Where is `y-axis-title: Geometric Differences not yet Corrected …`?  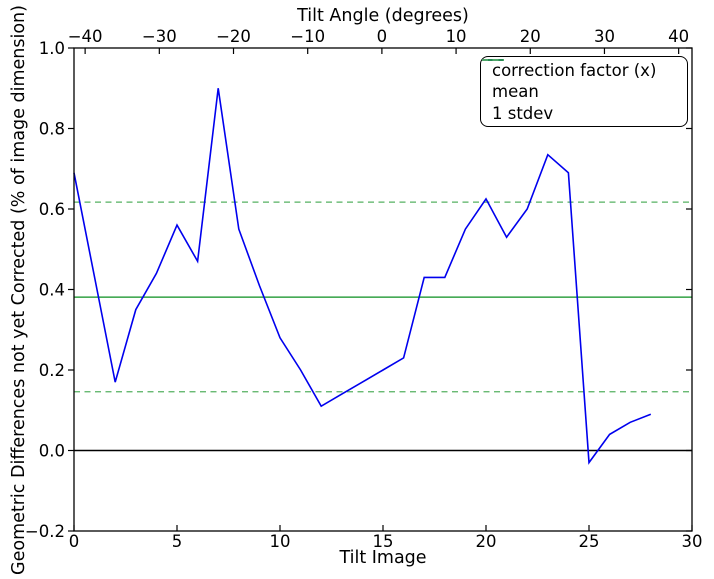
y-axis-title: Geometric Differences not yet Corrected … is located at coordinates (19, 290).